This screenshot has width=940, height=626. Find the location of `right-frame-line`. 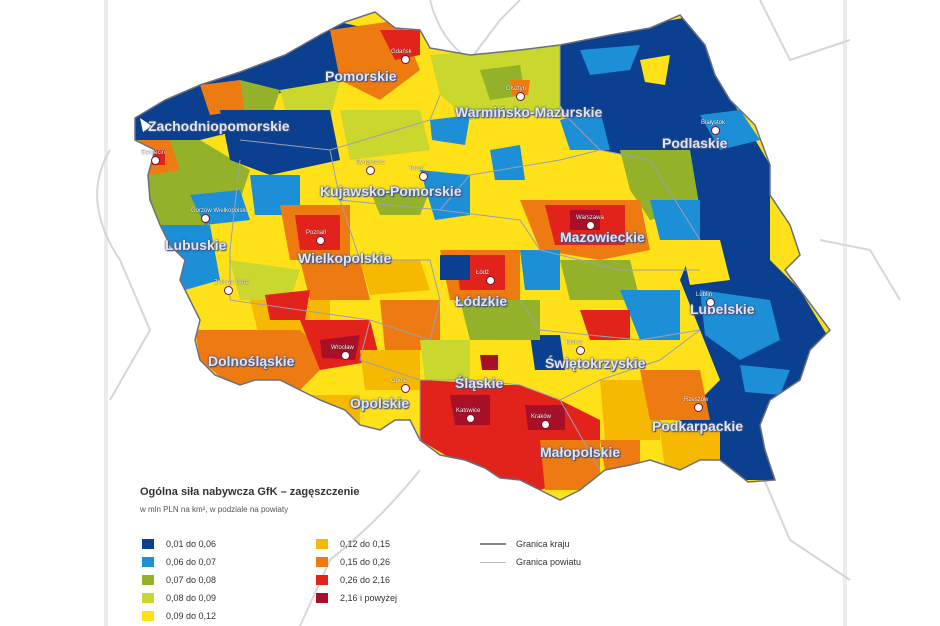

right-frame-line is located at coordinates (845, 313).